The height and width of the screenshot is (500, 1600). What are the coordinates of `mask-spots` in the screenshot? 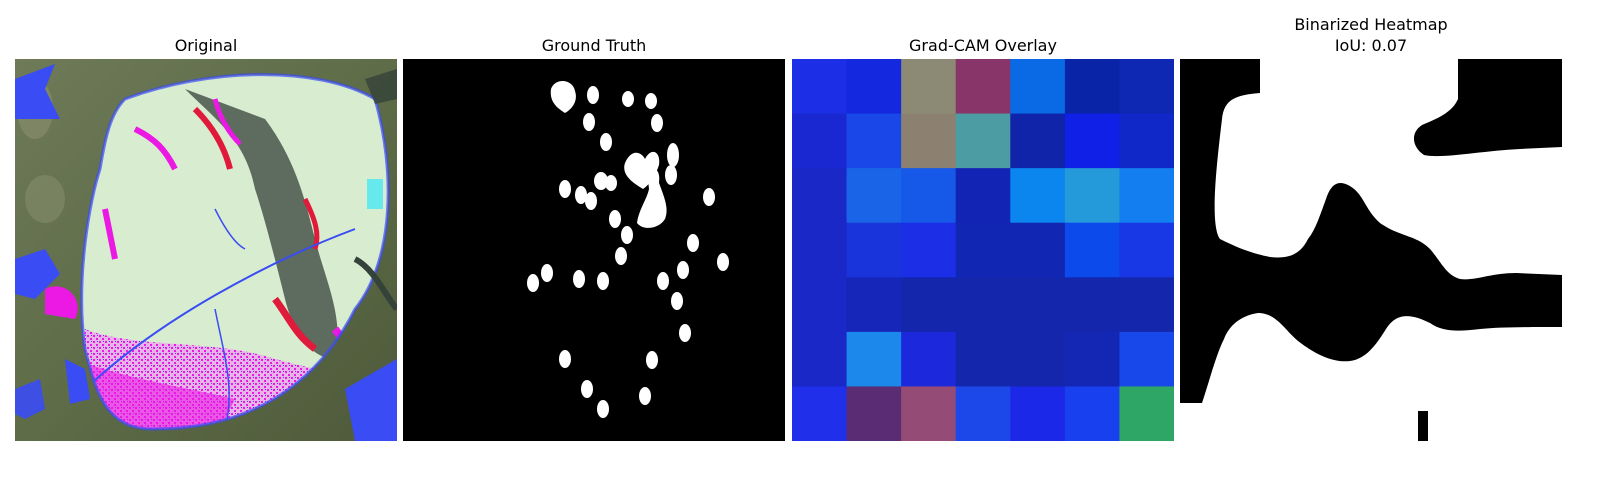 It's located at (628, 249).